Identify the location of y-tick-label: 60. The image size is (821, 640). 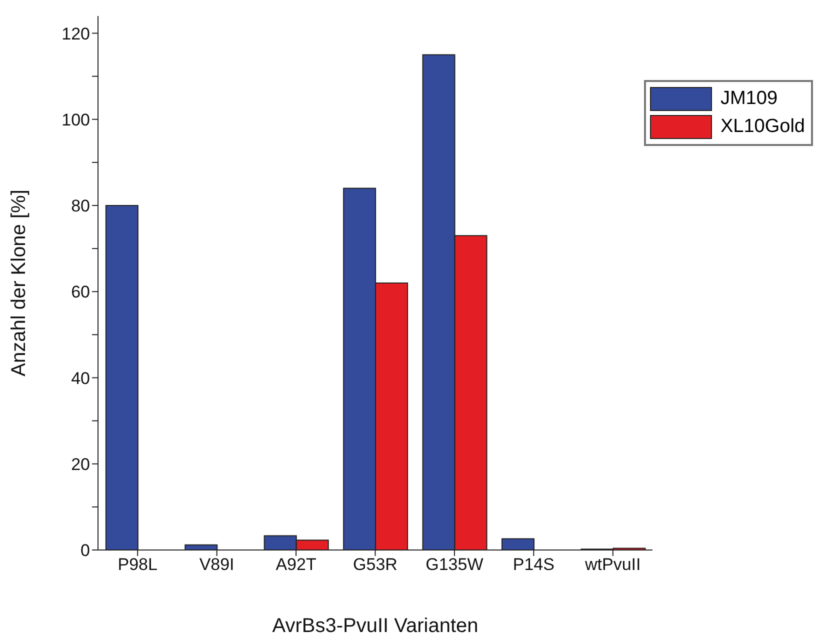
(80, 292).